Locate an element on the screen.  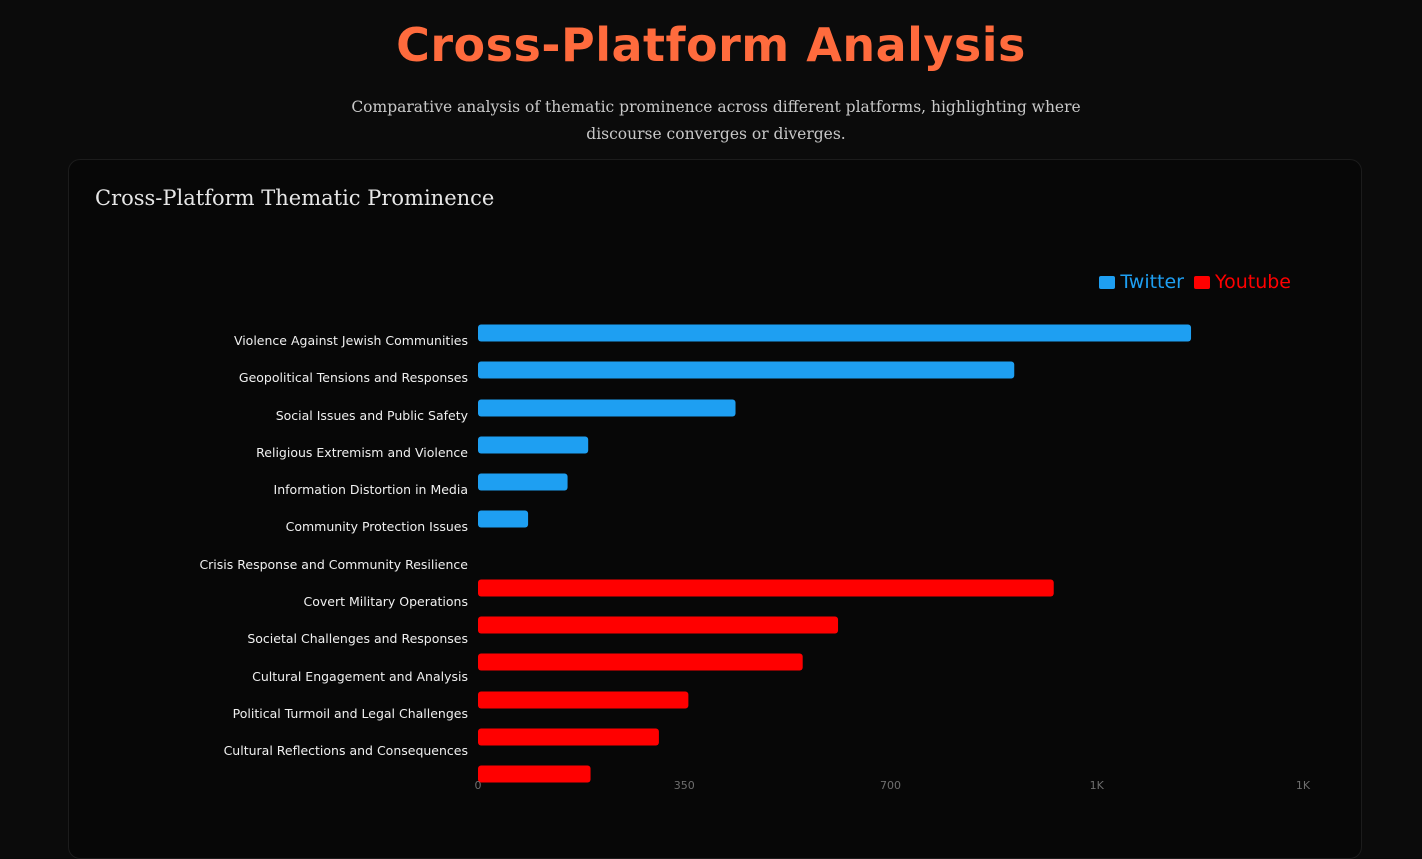
category-label-violence-against-jewish-communities: Violence Against Jewish Communities is located at coordinates (351, 340).